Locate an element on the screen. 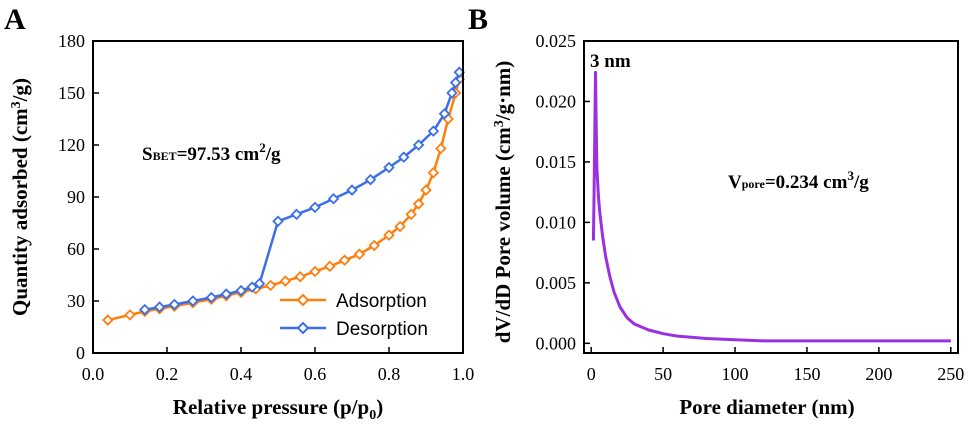  panel-a-xtick-label: 0.4 is located at coordinates (241, 374).